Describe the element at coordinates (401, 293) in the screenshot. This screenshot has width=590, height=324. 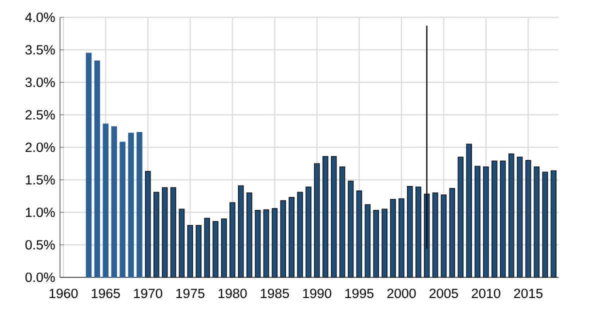
I see `x-tick-label: 2000` at that location.